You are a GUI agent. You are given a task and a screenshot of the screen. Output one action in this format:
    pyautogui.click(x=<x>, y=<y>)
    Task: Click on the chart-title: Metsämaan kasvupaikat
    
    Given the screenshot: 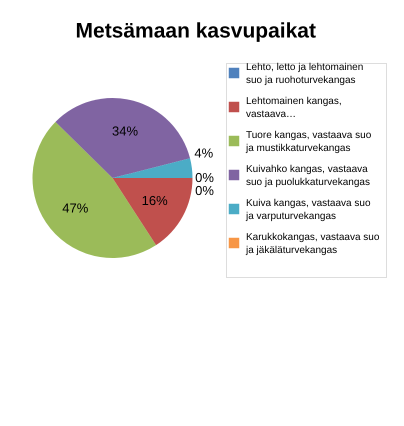 What is the action you would take?
    pyautogui.click(x=196, y=31)
    